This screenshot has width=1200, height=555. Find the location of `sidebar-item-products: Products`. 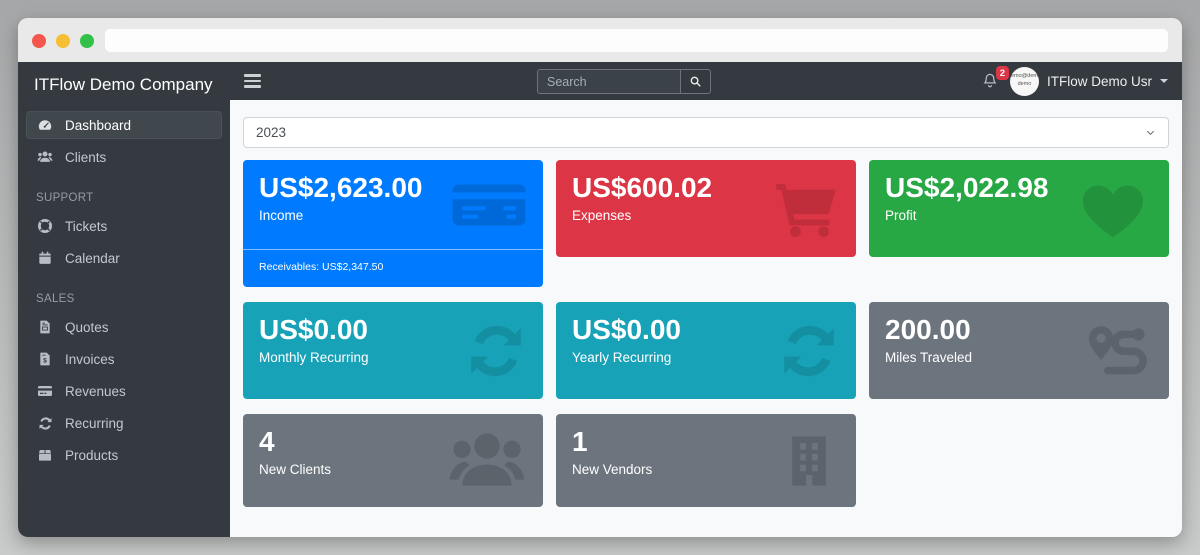

sidebar-item-products: Products is located at coordinates (124, 455).